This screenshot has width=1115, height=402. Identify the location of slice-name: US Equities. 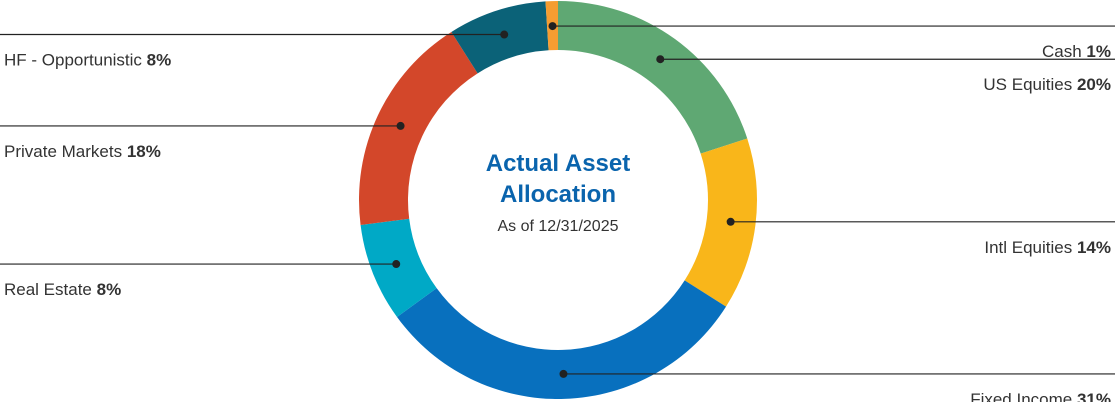
(1027, 84).